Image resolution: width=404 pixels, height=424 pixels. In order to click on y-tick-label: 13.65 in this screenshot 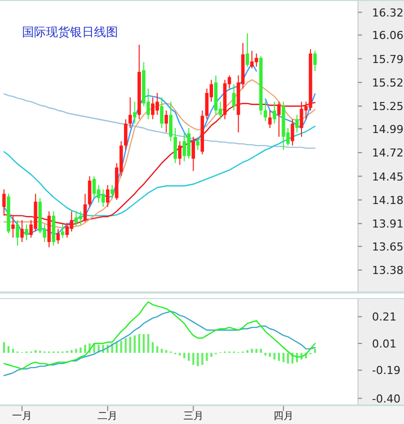, I will do `click(388, 247)`.